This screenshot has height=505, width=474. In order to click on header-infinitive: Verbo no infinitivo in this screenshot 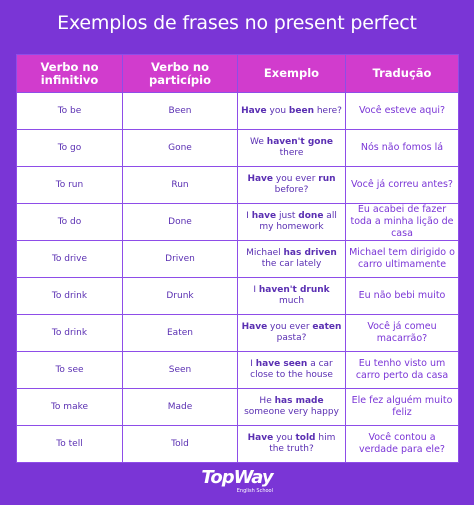, I will do `click(69, 73)`.